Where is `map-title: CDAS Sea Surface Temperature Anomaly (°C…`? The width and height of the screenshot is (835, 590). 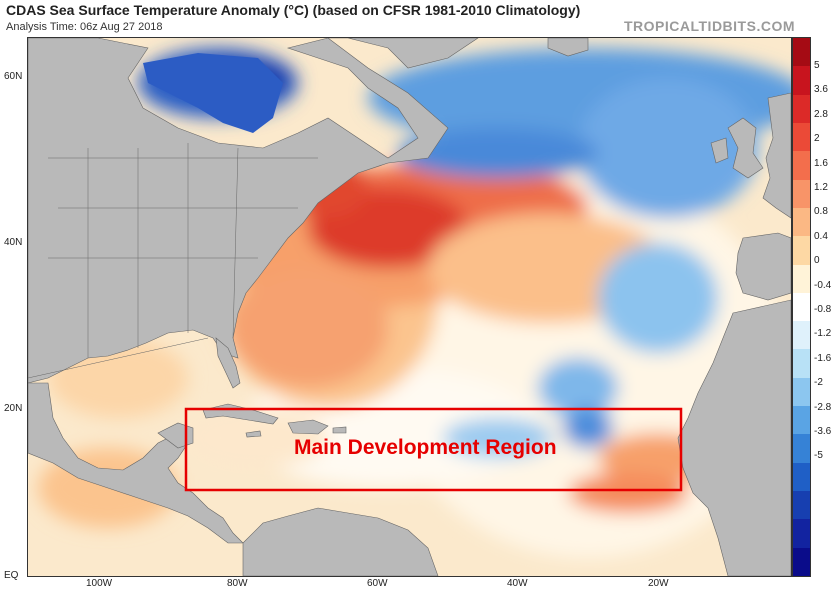
map-title: CDAS Sea Surface Temperature Anomaly (°C… is located at coordinates (293, 10).